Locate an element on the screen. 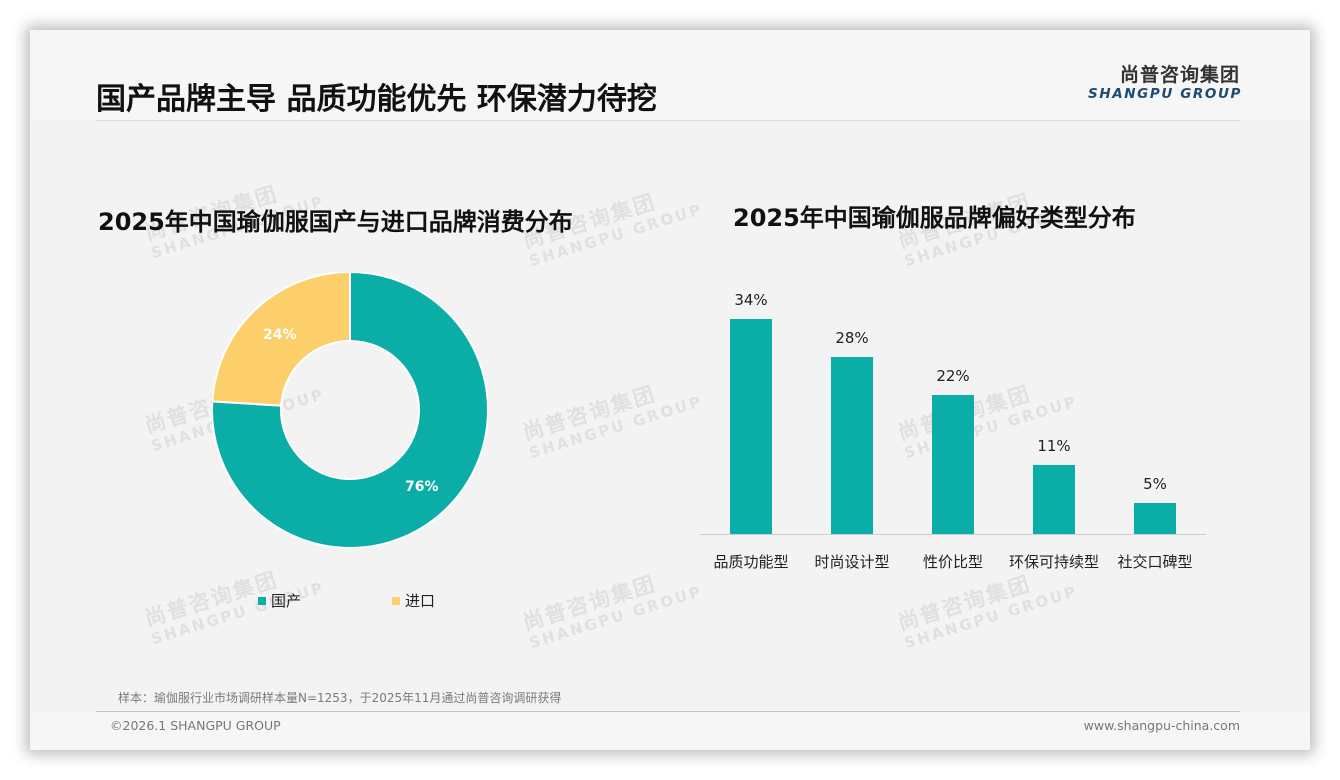 This screenshot has height=780, width=1340. logo-english: SHANGPU GROUP is located at coordinates (1165, 94).